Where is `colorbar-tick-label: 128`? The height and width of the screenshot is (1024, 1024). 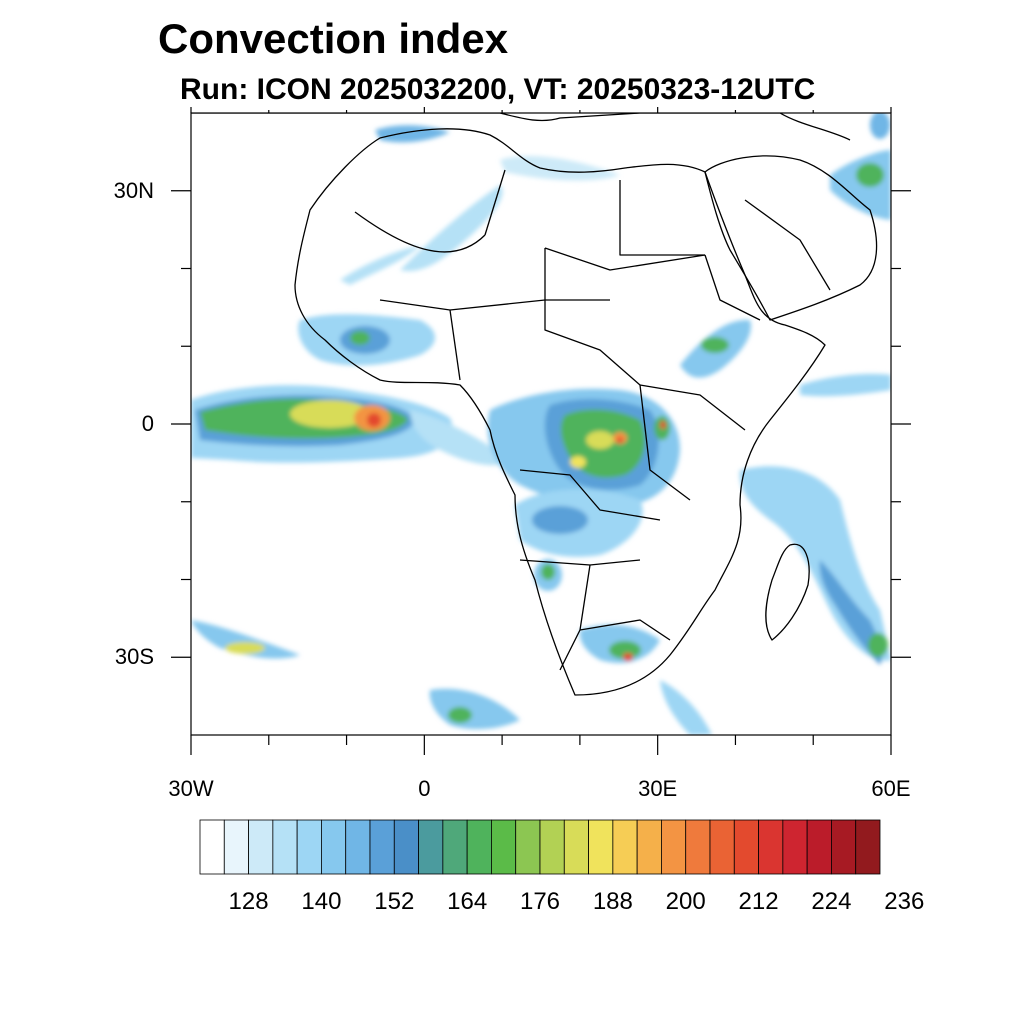
colorbar-tick-label: 128 is located at coordinates (248, 901).